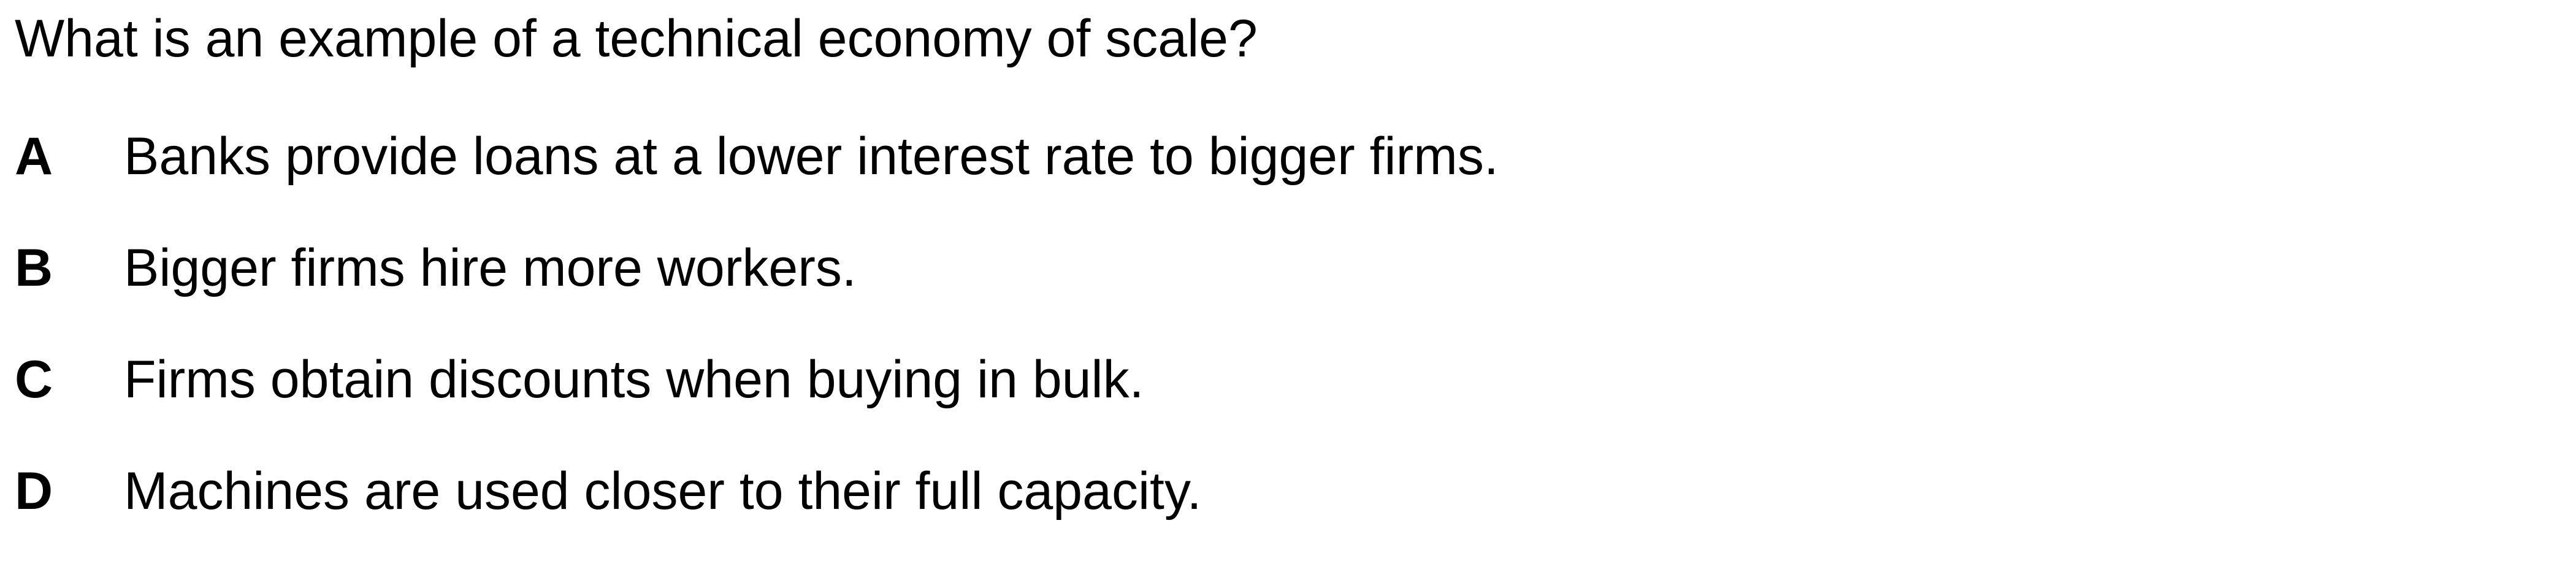  I want to click on option-b-letter: B, so click(34, 268).